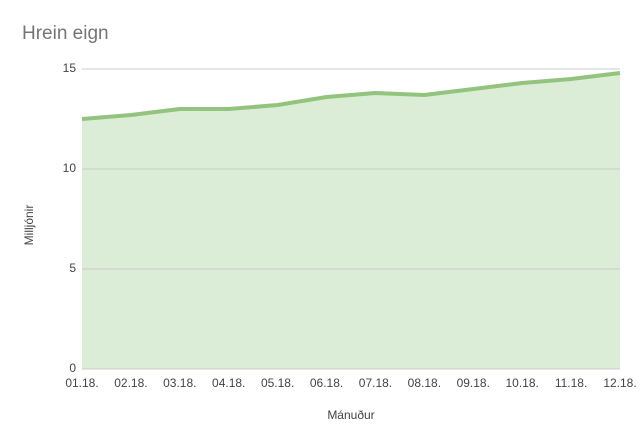  What do you see at coordinates (179, 383) in the screenshot?
I see `x-tick-label: 03.18.` at bounding box center [179, 383].